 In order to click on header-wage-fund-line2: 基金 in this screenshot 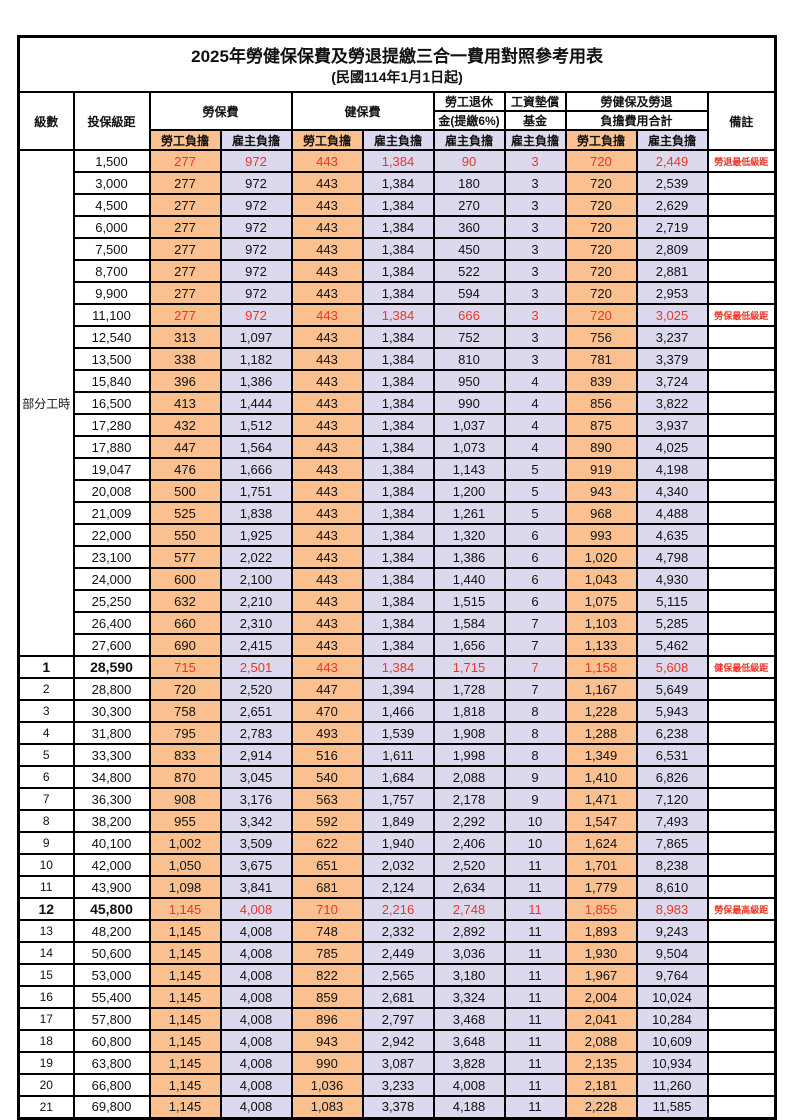, I will do `click(535, 120)`.